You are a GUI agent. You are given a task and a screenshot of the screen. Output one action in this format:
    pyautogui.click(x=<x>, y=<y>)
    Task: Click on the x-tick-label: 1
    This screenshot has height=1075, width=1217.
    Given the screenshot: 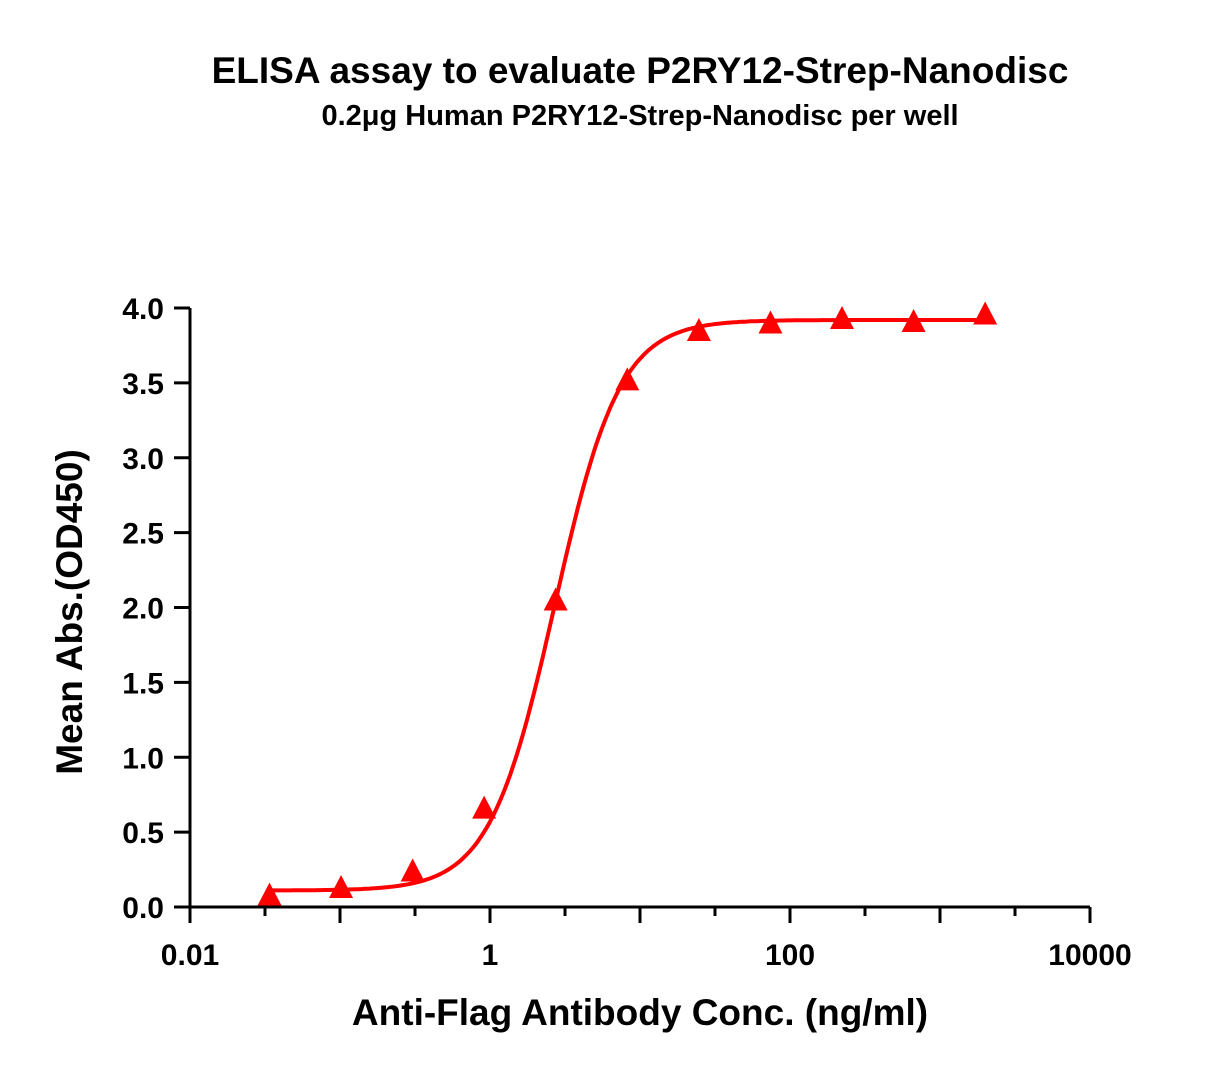 What is the action you would take?
    pyautogui.click(x=490, y=955)
    